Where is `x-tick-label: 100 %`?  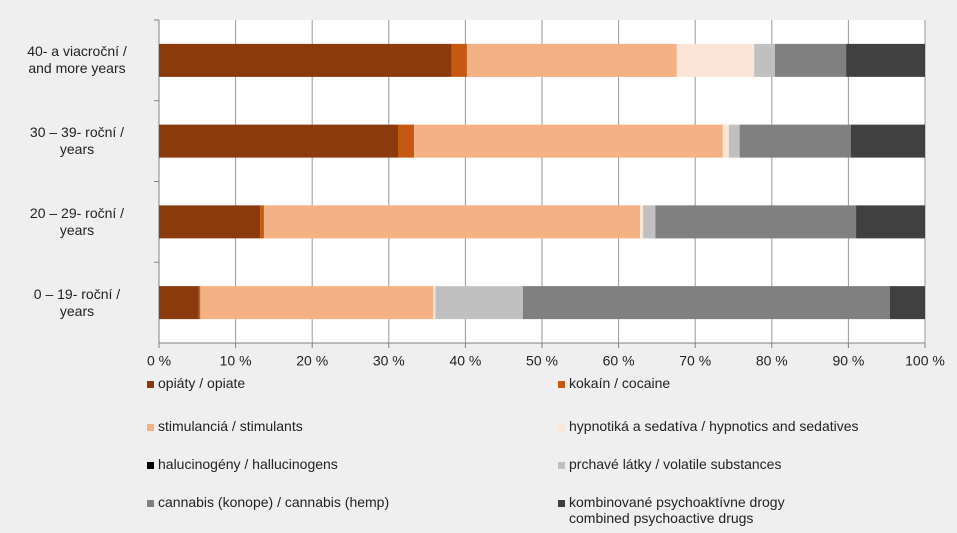
x-tick-label: 100 % is located at coordinates (925, 361).